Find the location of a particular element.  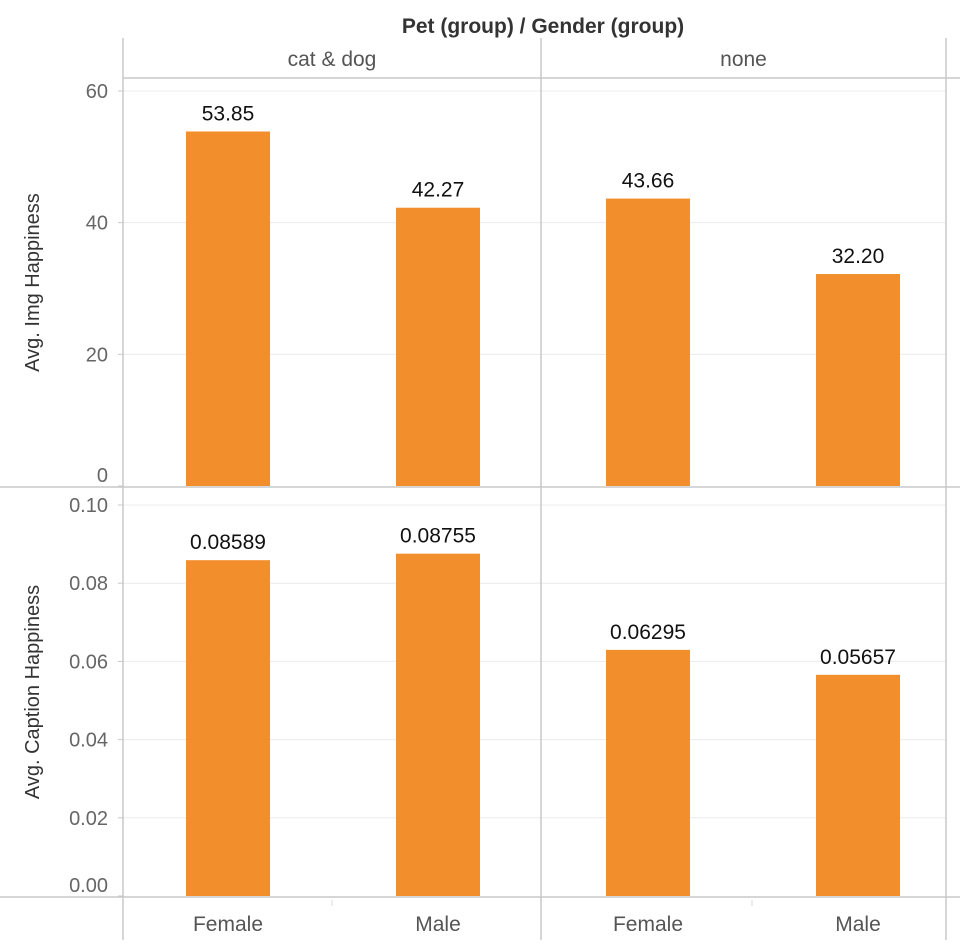

y-tick-label: 0.02 is located at coordinates (88, 819).